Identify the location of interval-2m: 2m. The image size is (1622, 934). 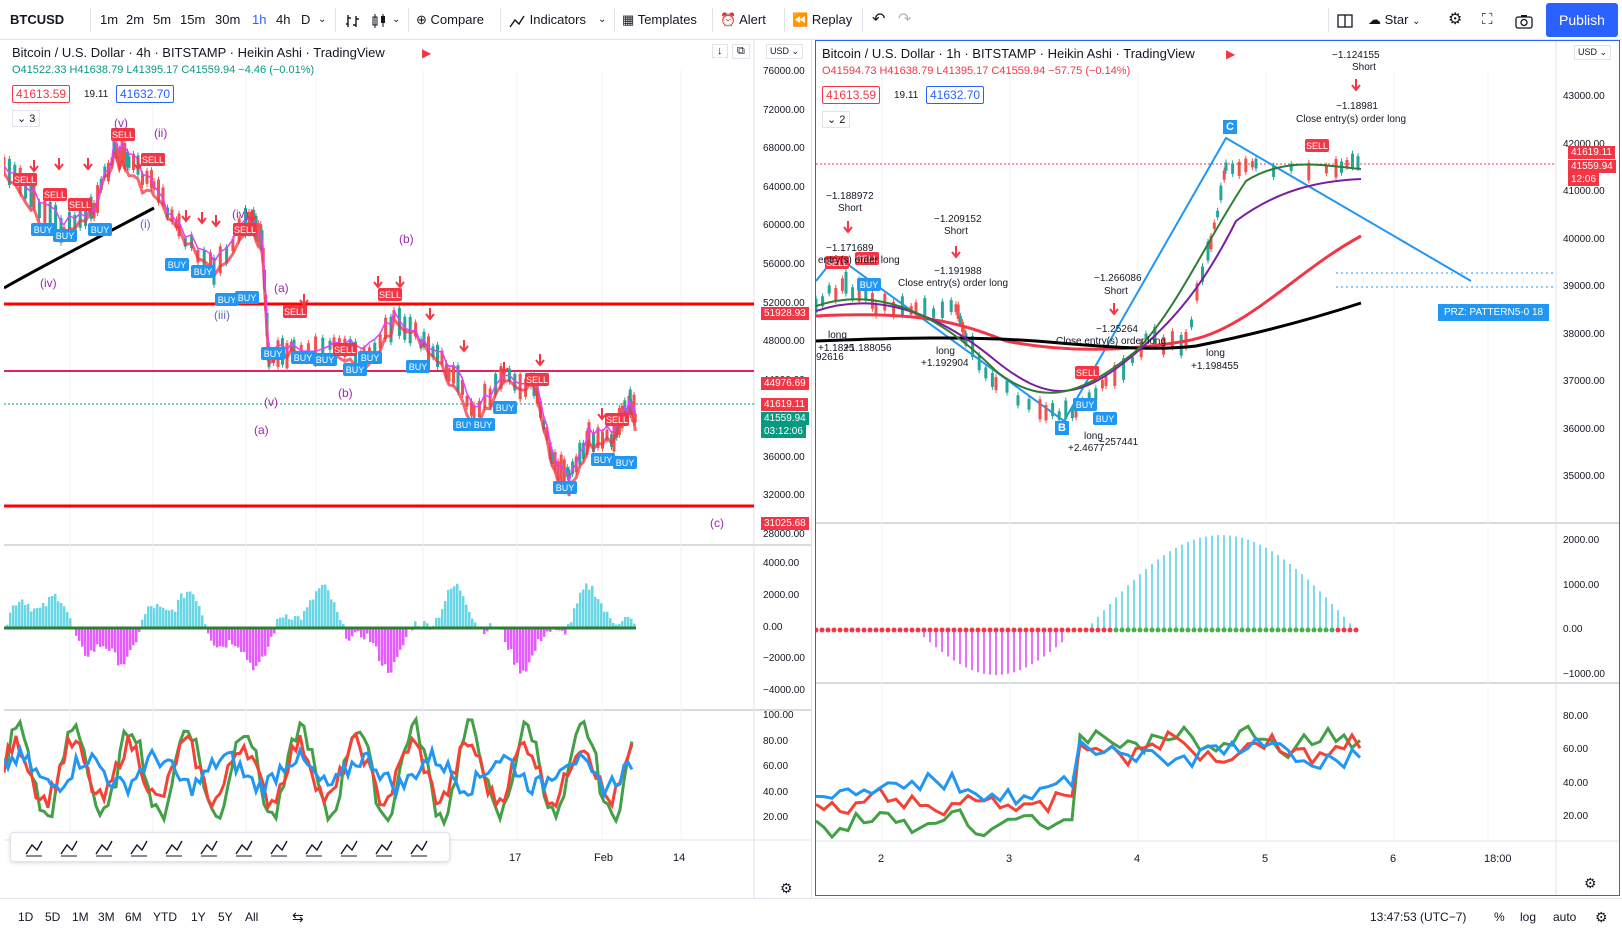
(135, 19).